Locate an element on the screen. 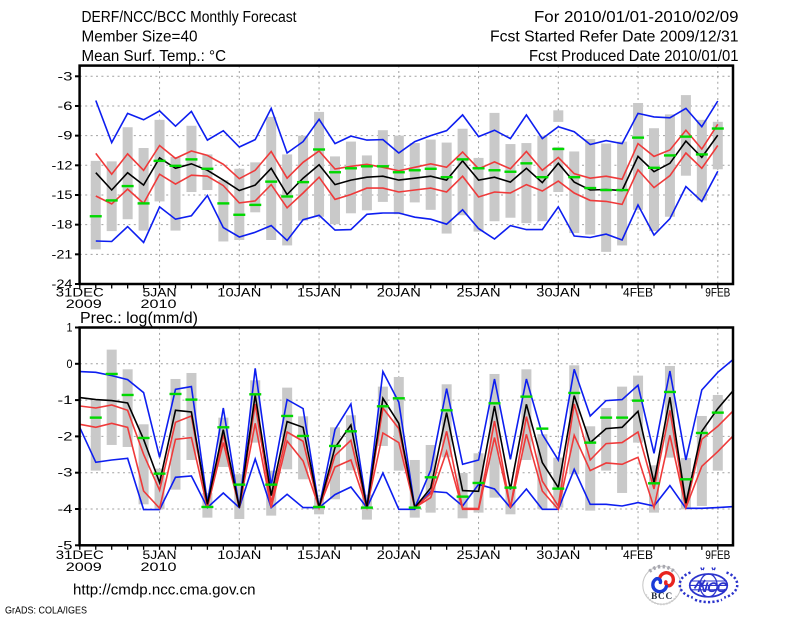  svg-text: GrADS: COLA/IGES is located at coordinates (46, 611).